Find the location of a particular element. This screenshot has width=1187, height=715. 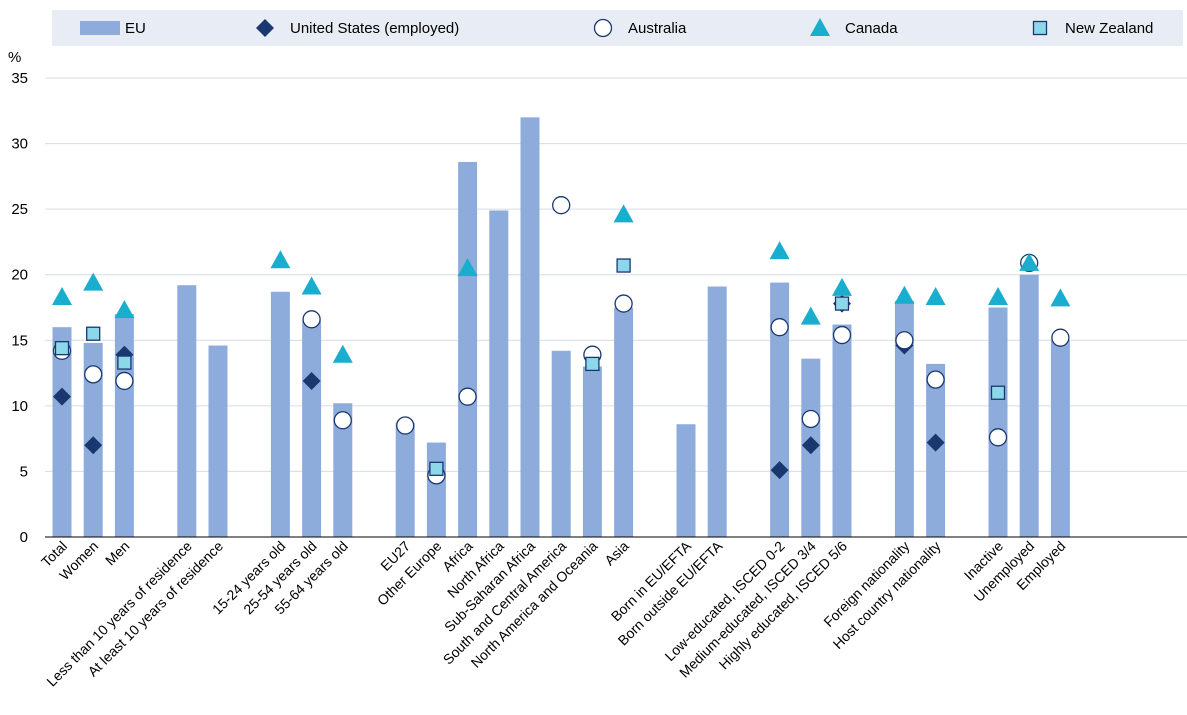

y-tick-label: 20 is located at coordinates (19, 275).